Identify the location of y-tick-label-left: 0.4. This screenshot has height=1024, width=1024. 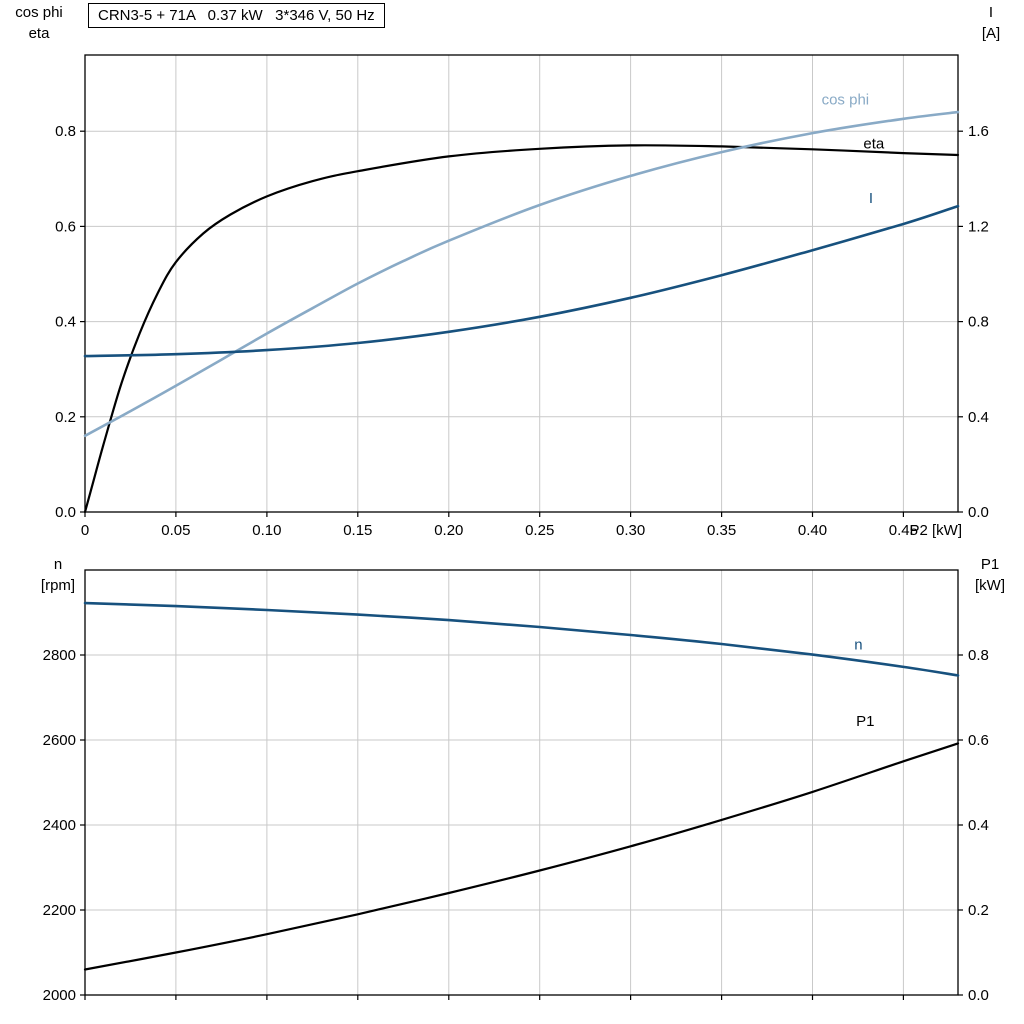
(65, 322).